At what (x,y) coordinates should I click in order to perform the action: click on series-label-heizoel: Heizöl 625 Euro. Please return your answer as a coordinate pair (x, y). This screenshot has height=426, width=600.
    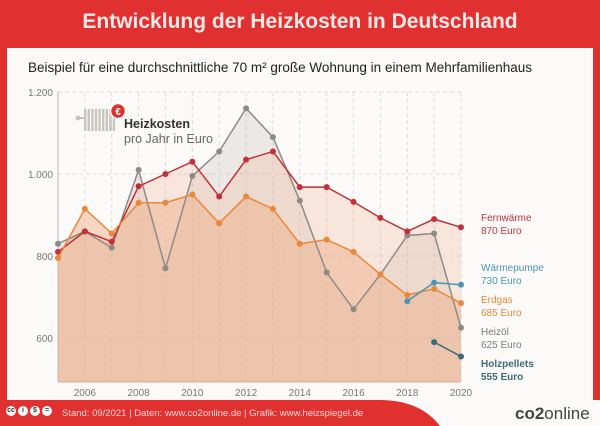
    Looking at the image, I should click on (501, 339).